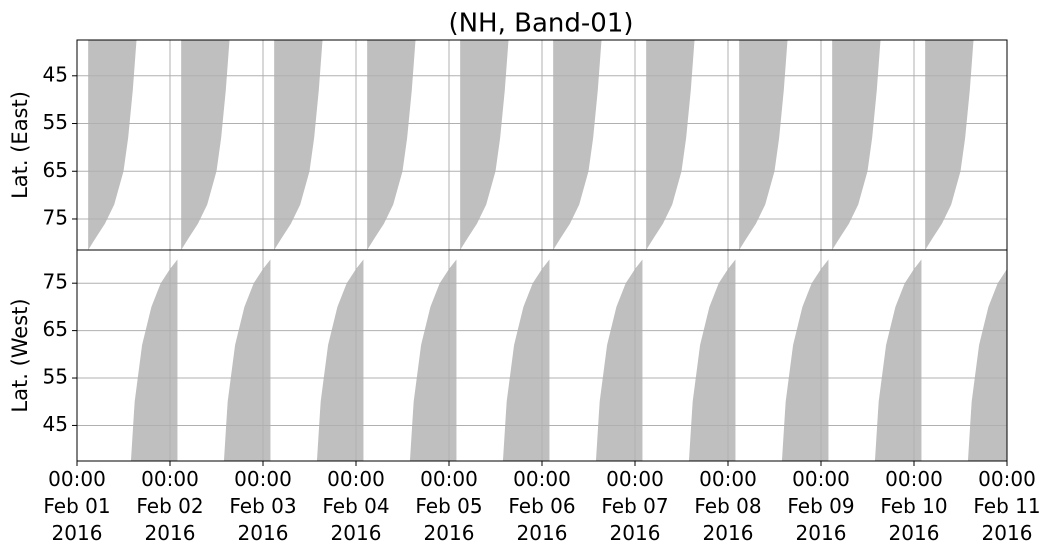 The width and height of the screenshot is (1054, 556). Describe the element at coordinates (449, 506) in the screenshot. I see `x-tick-label: 00:00 Feb 05 2016` at that location.